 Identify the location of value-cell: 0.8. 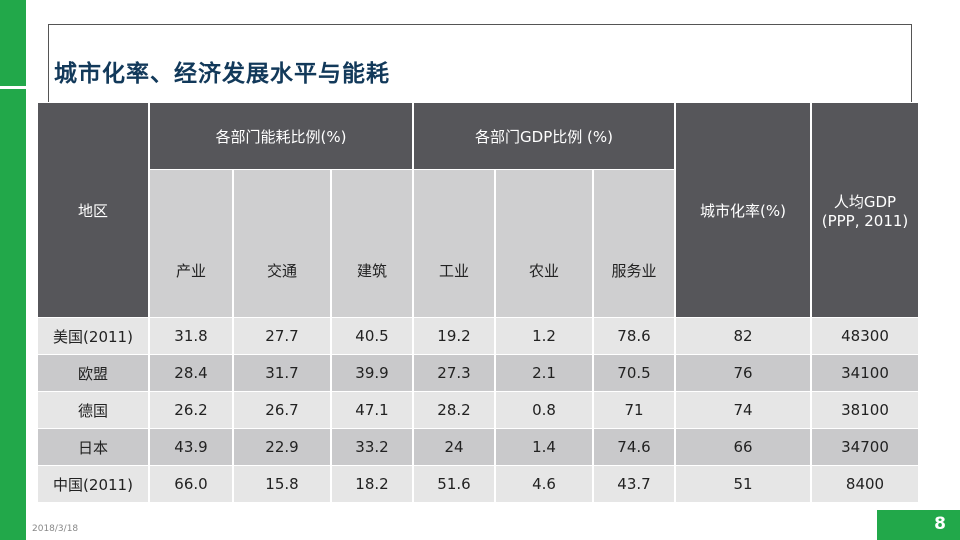
(544, 410).